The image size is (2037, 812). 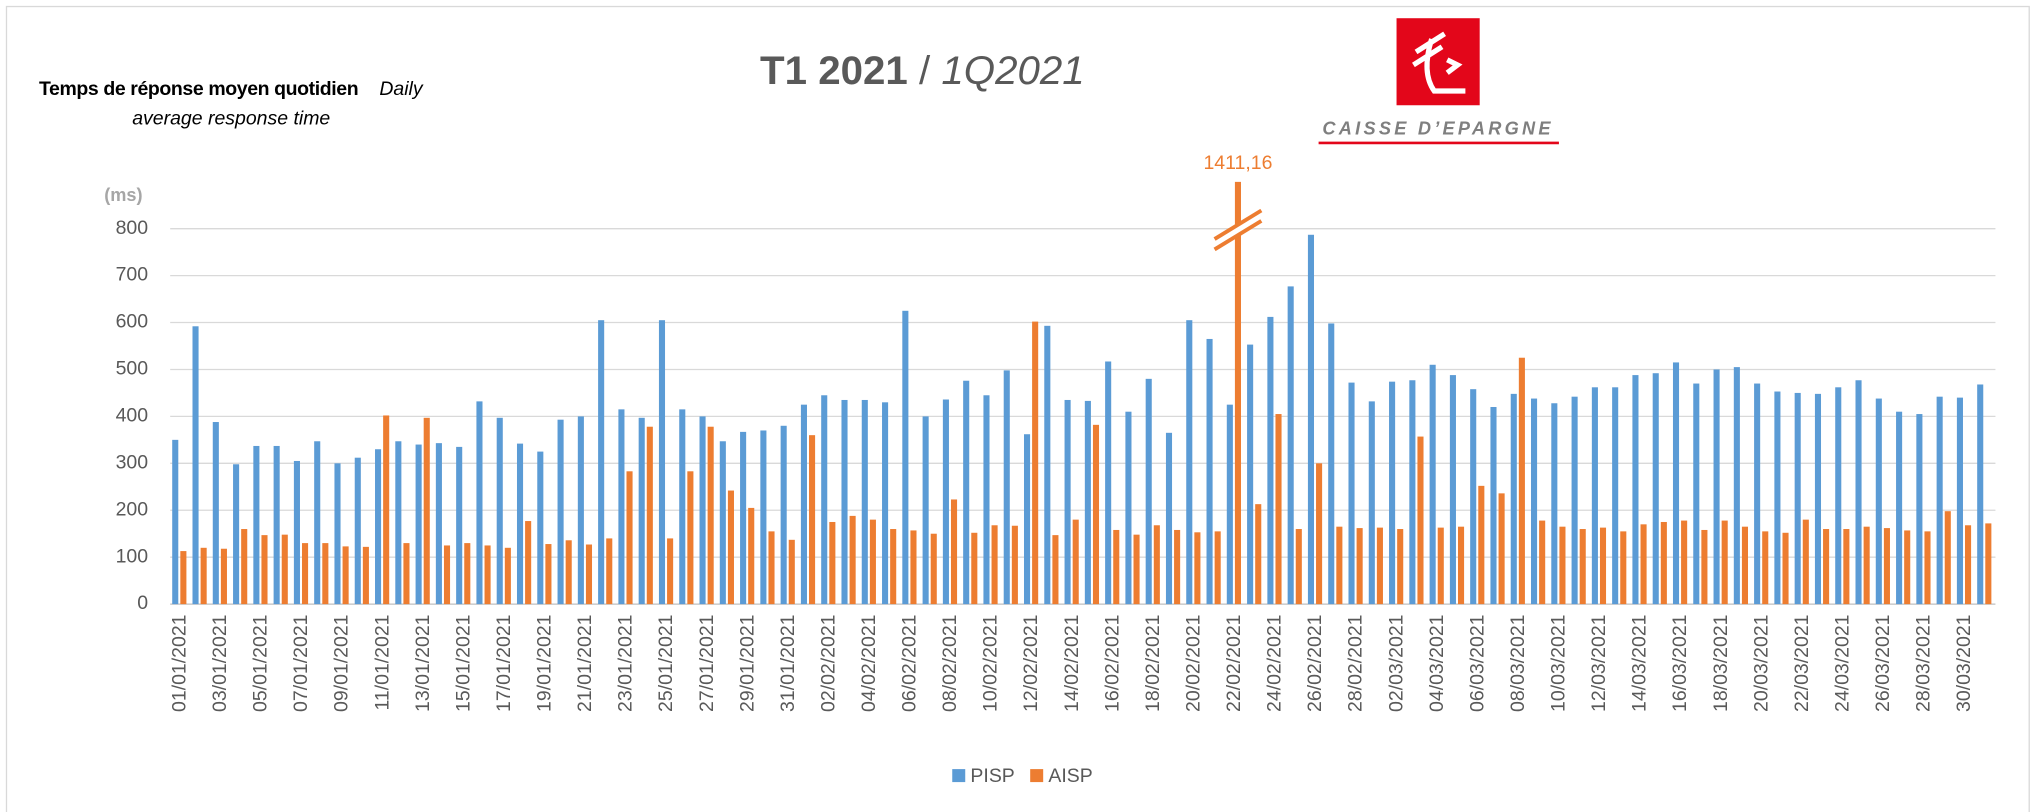 I want to click on x-tick-label: 18/02/2021, so click(x=1153, y=663).